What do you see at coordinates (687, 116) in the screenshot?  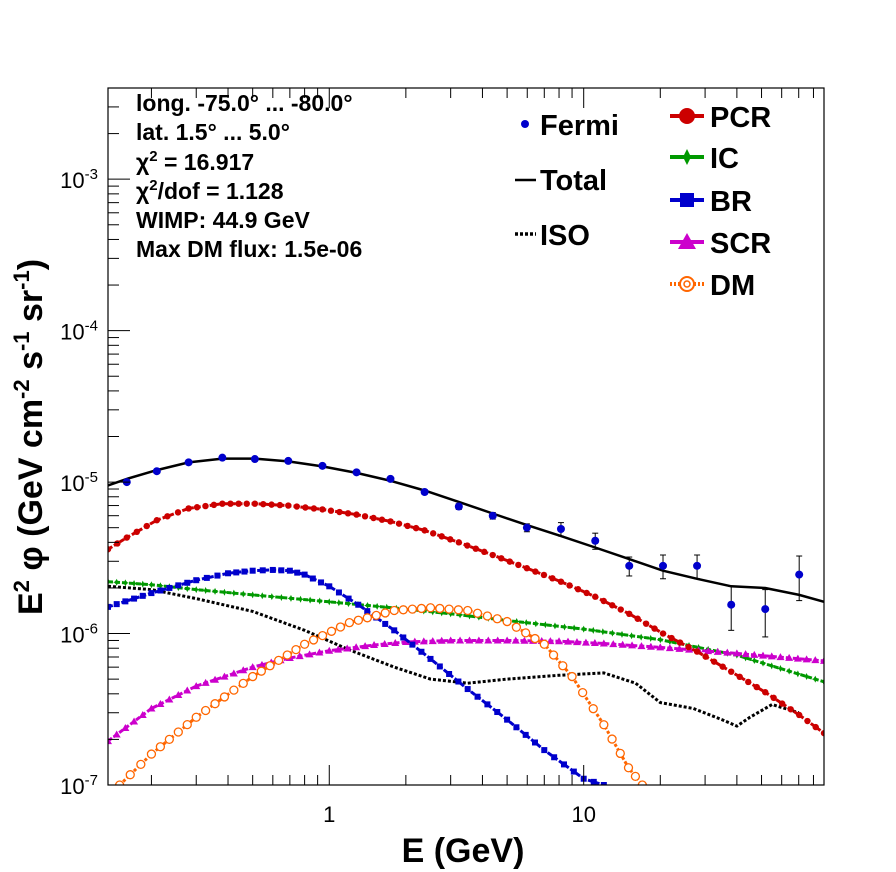 I see `legend-pcr-marker` at bounding box center [687, 116].